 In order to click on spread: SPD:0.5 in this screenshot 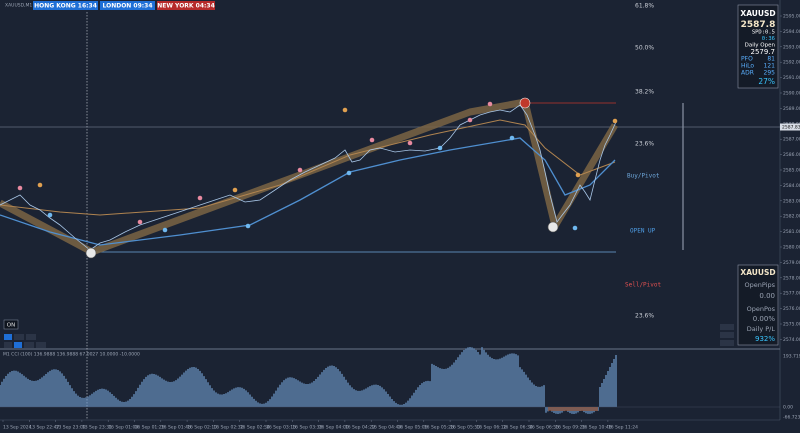, I will do `click(763, 33)`.